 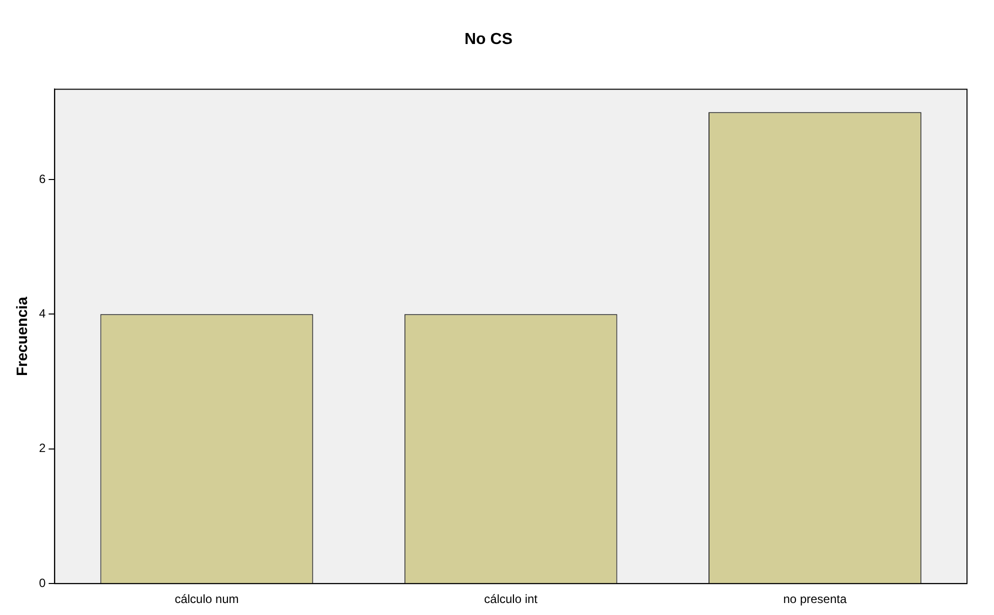 I want to click on y-tick-label: 2, so click(x=42, y=448).